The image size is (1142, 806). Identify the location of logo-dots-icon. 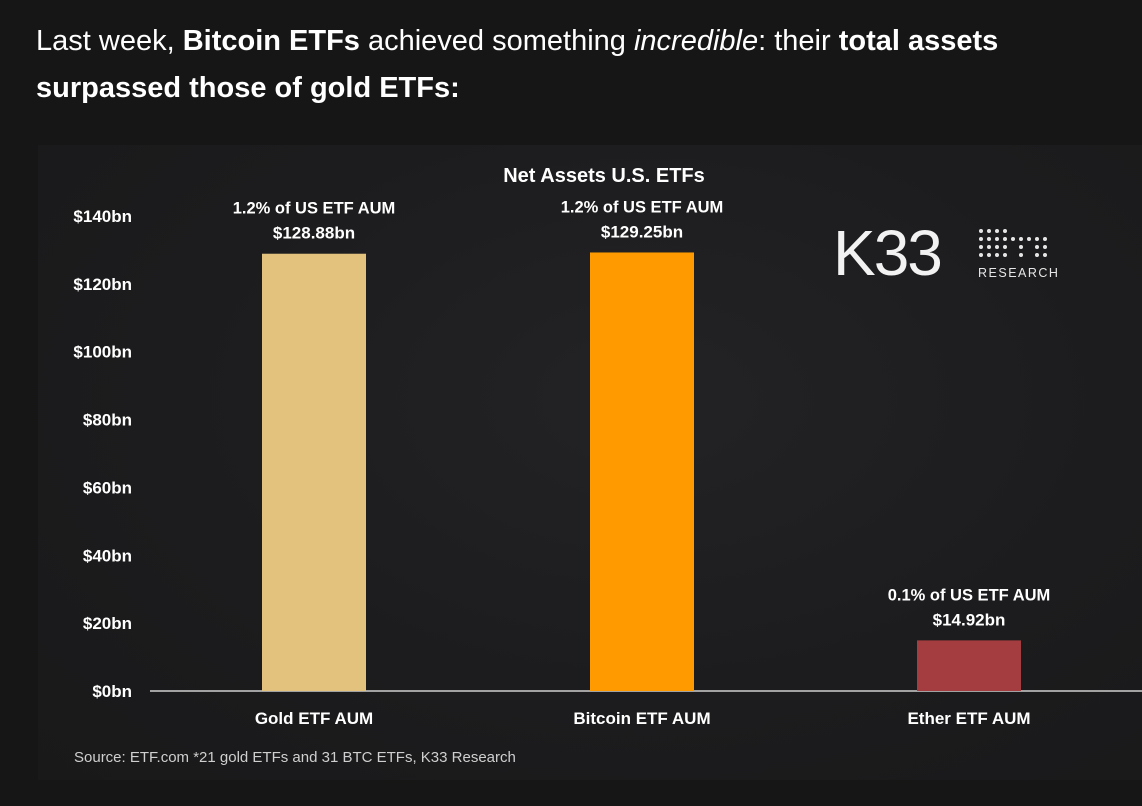
(1013, 243).